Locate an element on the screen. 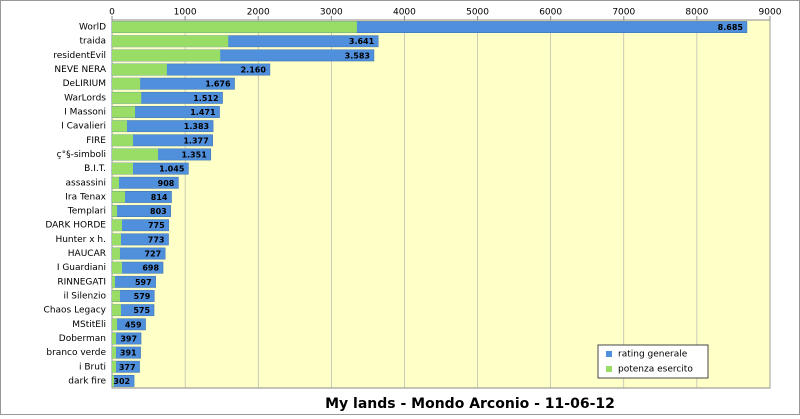 This screenshot has width=800, height=419. y-tick-label: I Cavalieri is located at coordinates (83, 127).